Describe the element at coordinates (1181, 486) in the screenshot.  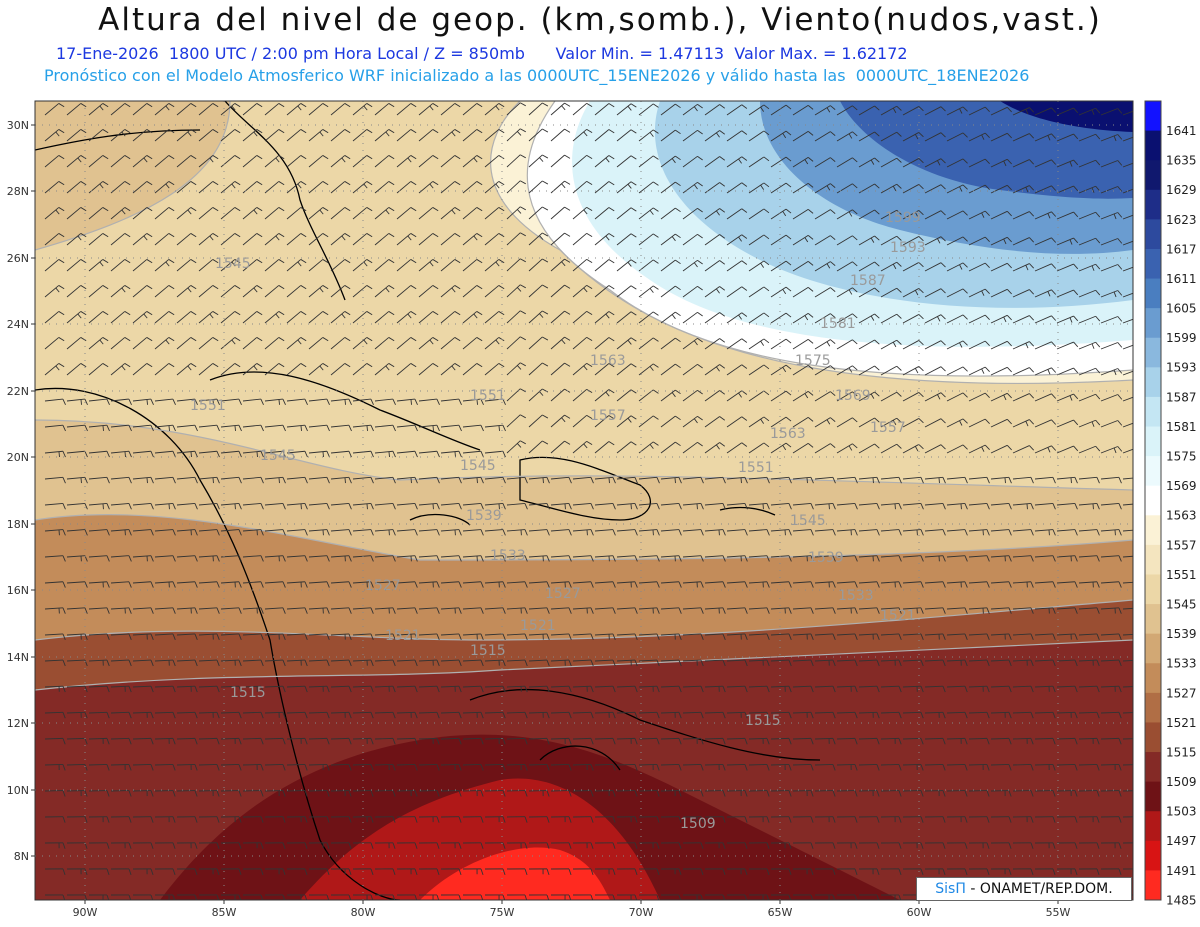
I see `colorbar-label: 1569` at that location.